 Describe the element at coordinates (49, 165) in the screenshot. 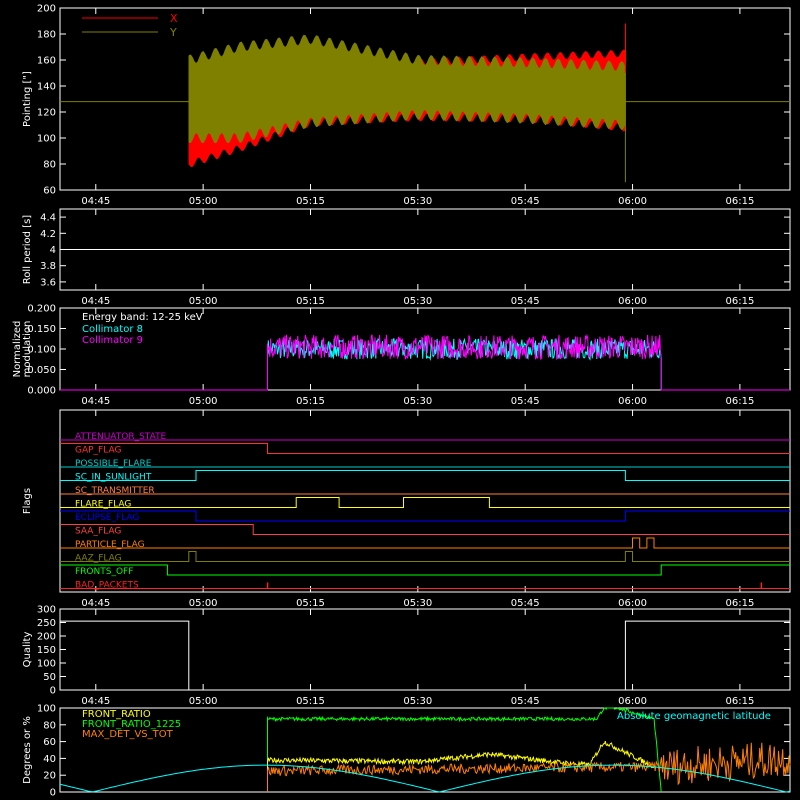

I see `pointing-ytick-label: 80` at that location.